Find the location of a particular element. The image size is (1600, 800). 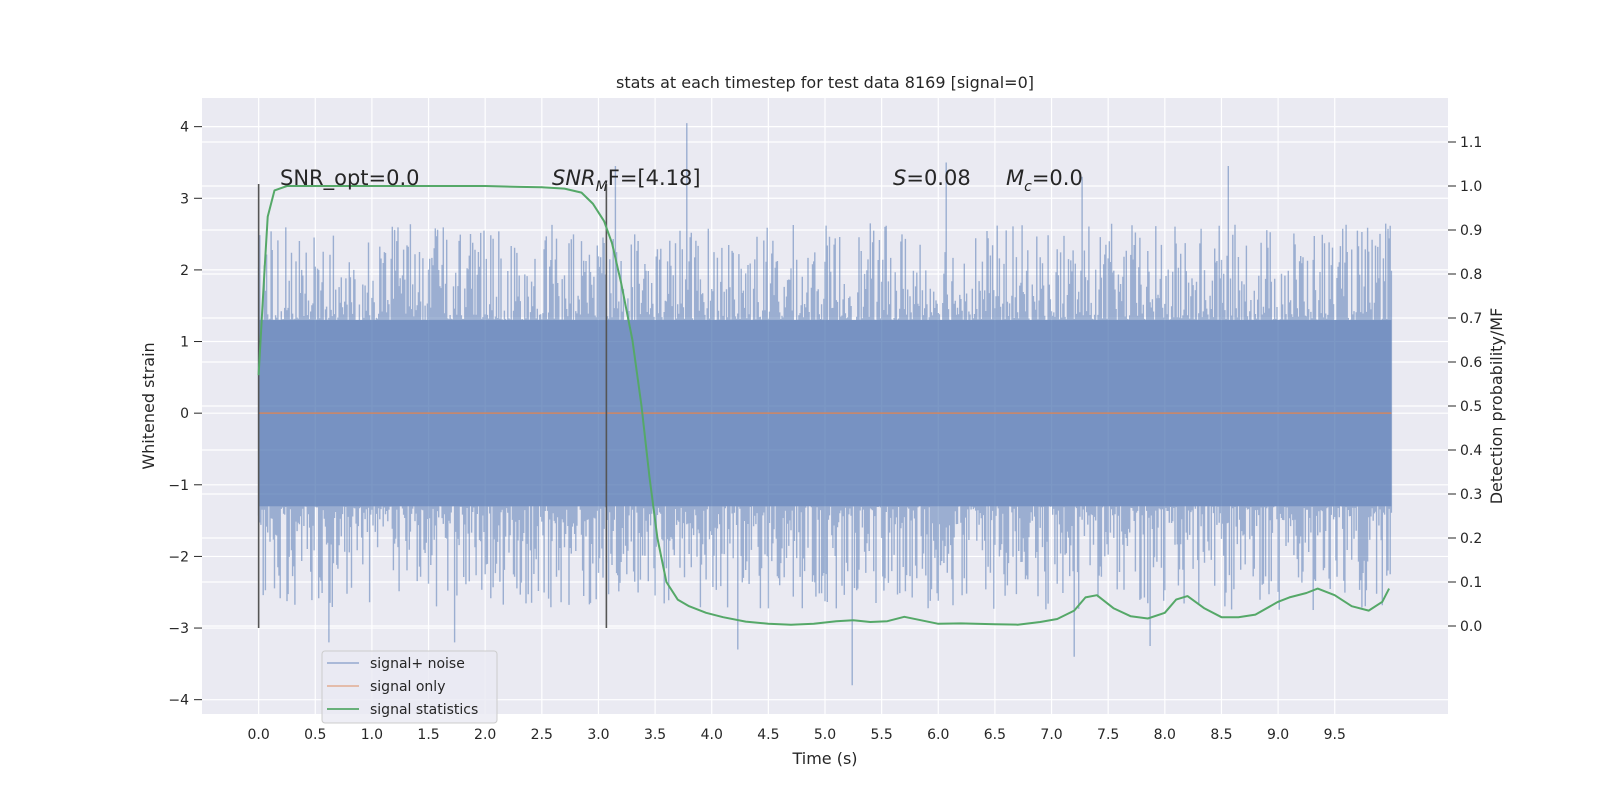

x-tick-label: 3.0 is located at coordinates (598, 735).